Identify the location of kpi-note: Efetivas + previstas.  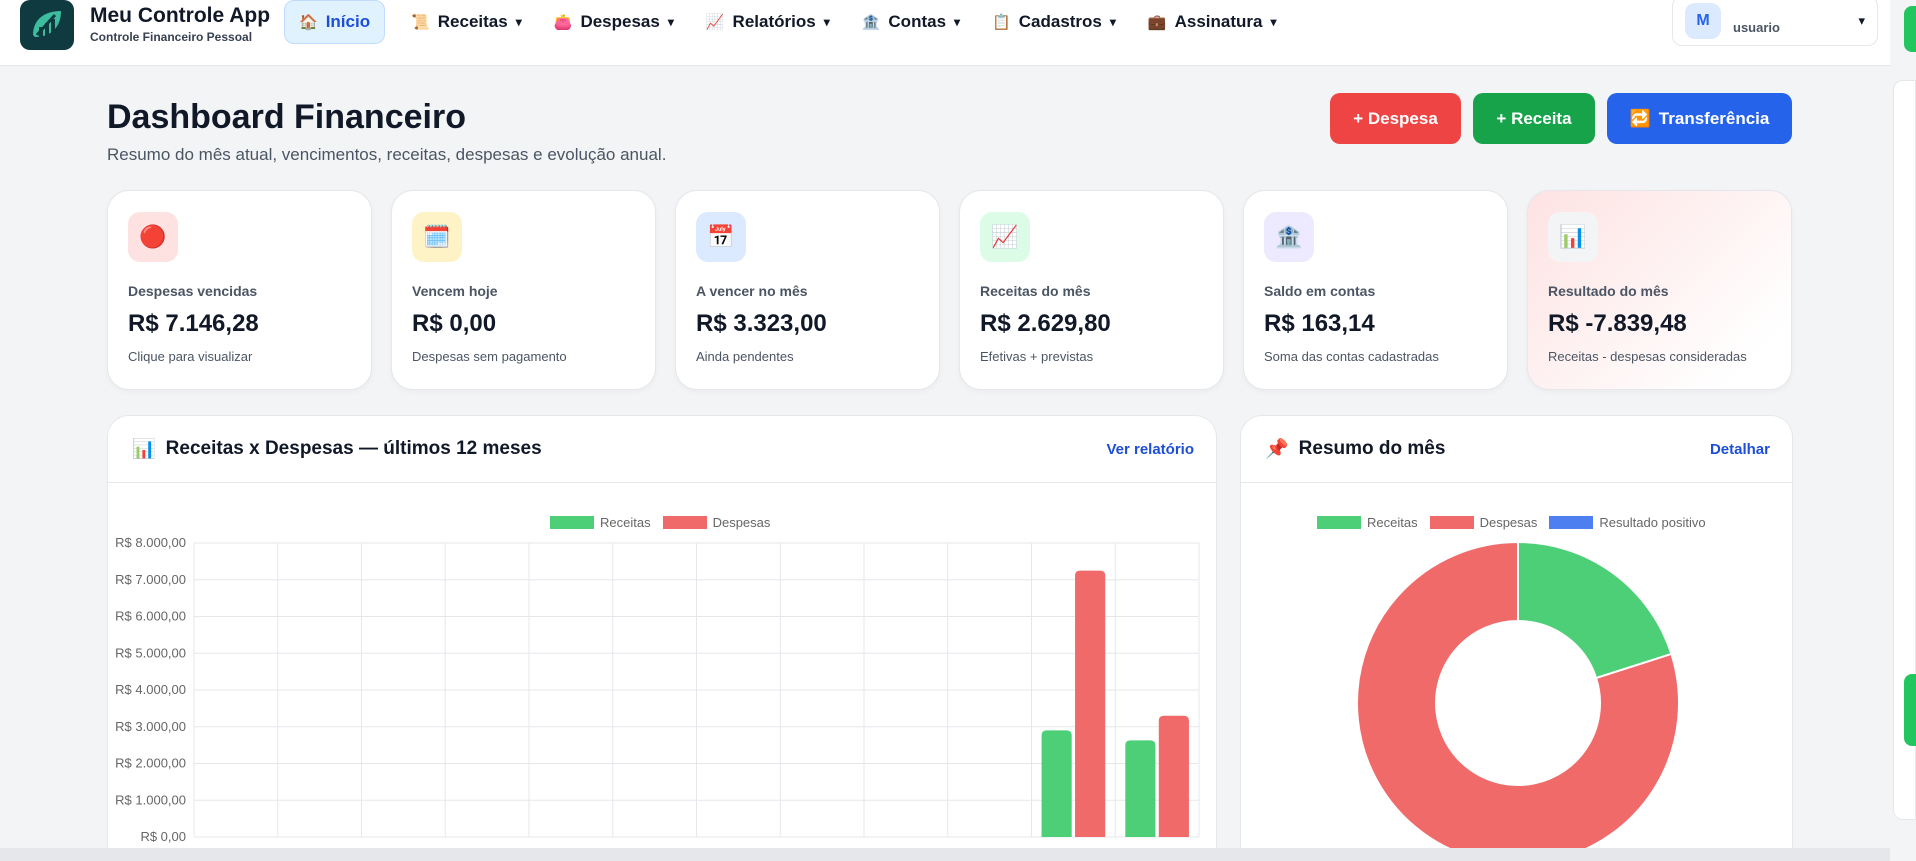
(1037, 356).